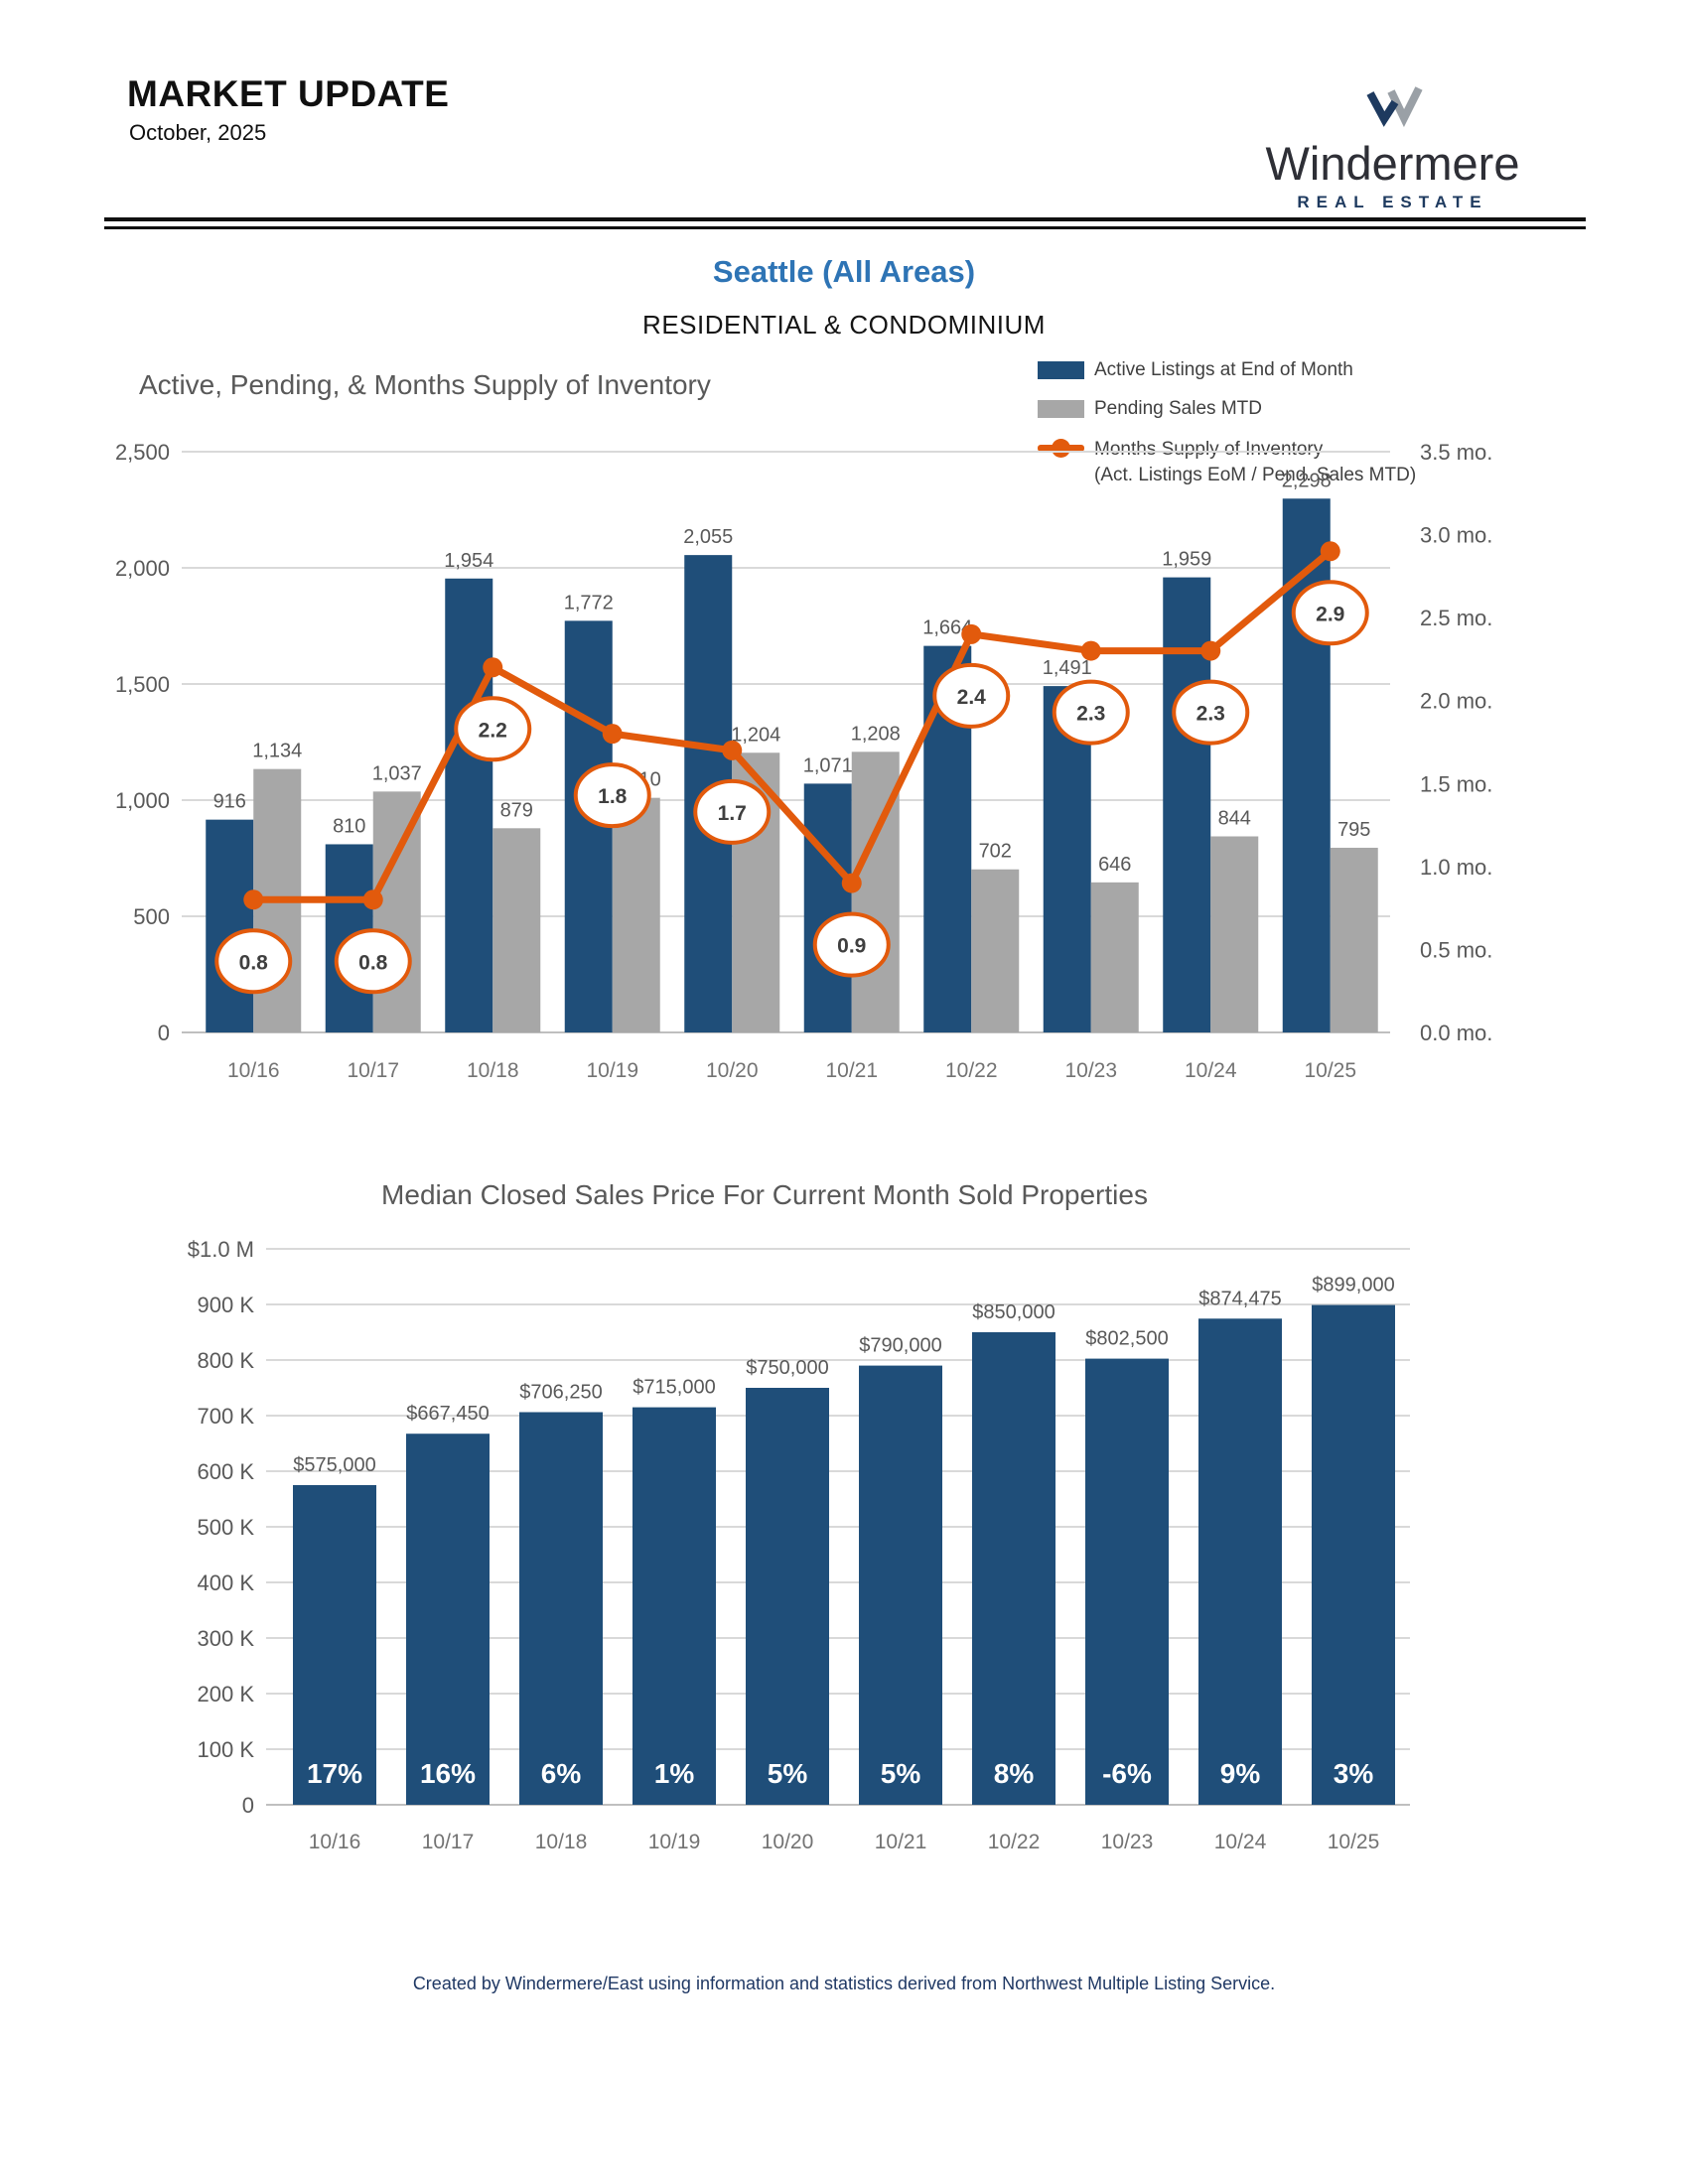 This screenshot has width=1688, height=2184. Describe the element at coordinates (1127, 1773) in the screenshot. I see `yoy-percent-label: -6%` at that location.